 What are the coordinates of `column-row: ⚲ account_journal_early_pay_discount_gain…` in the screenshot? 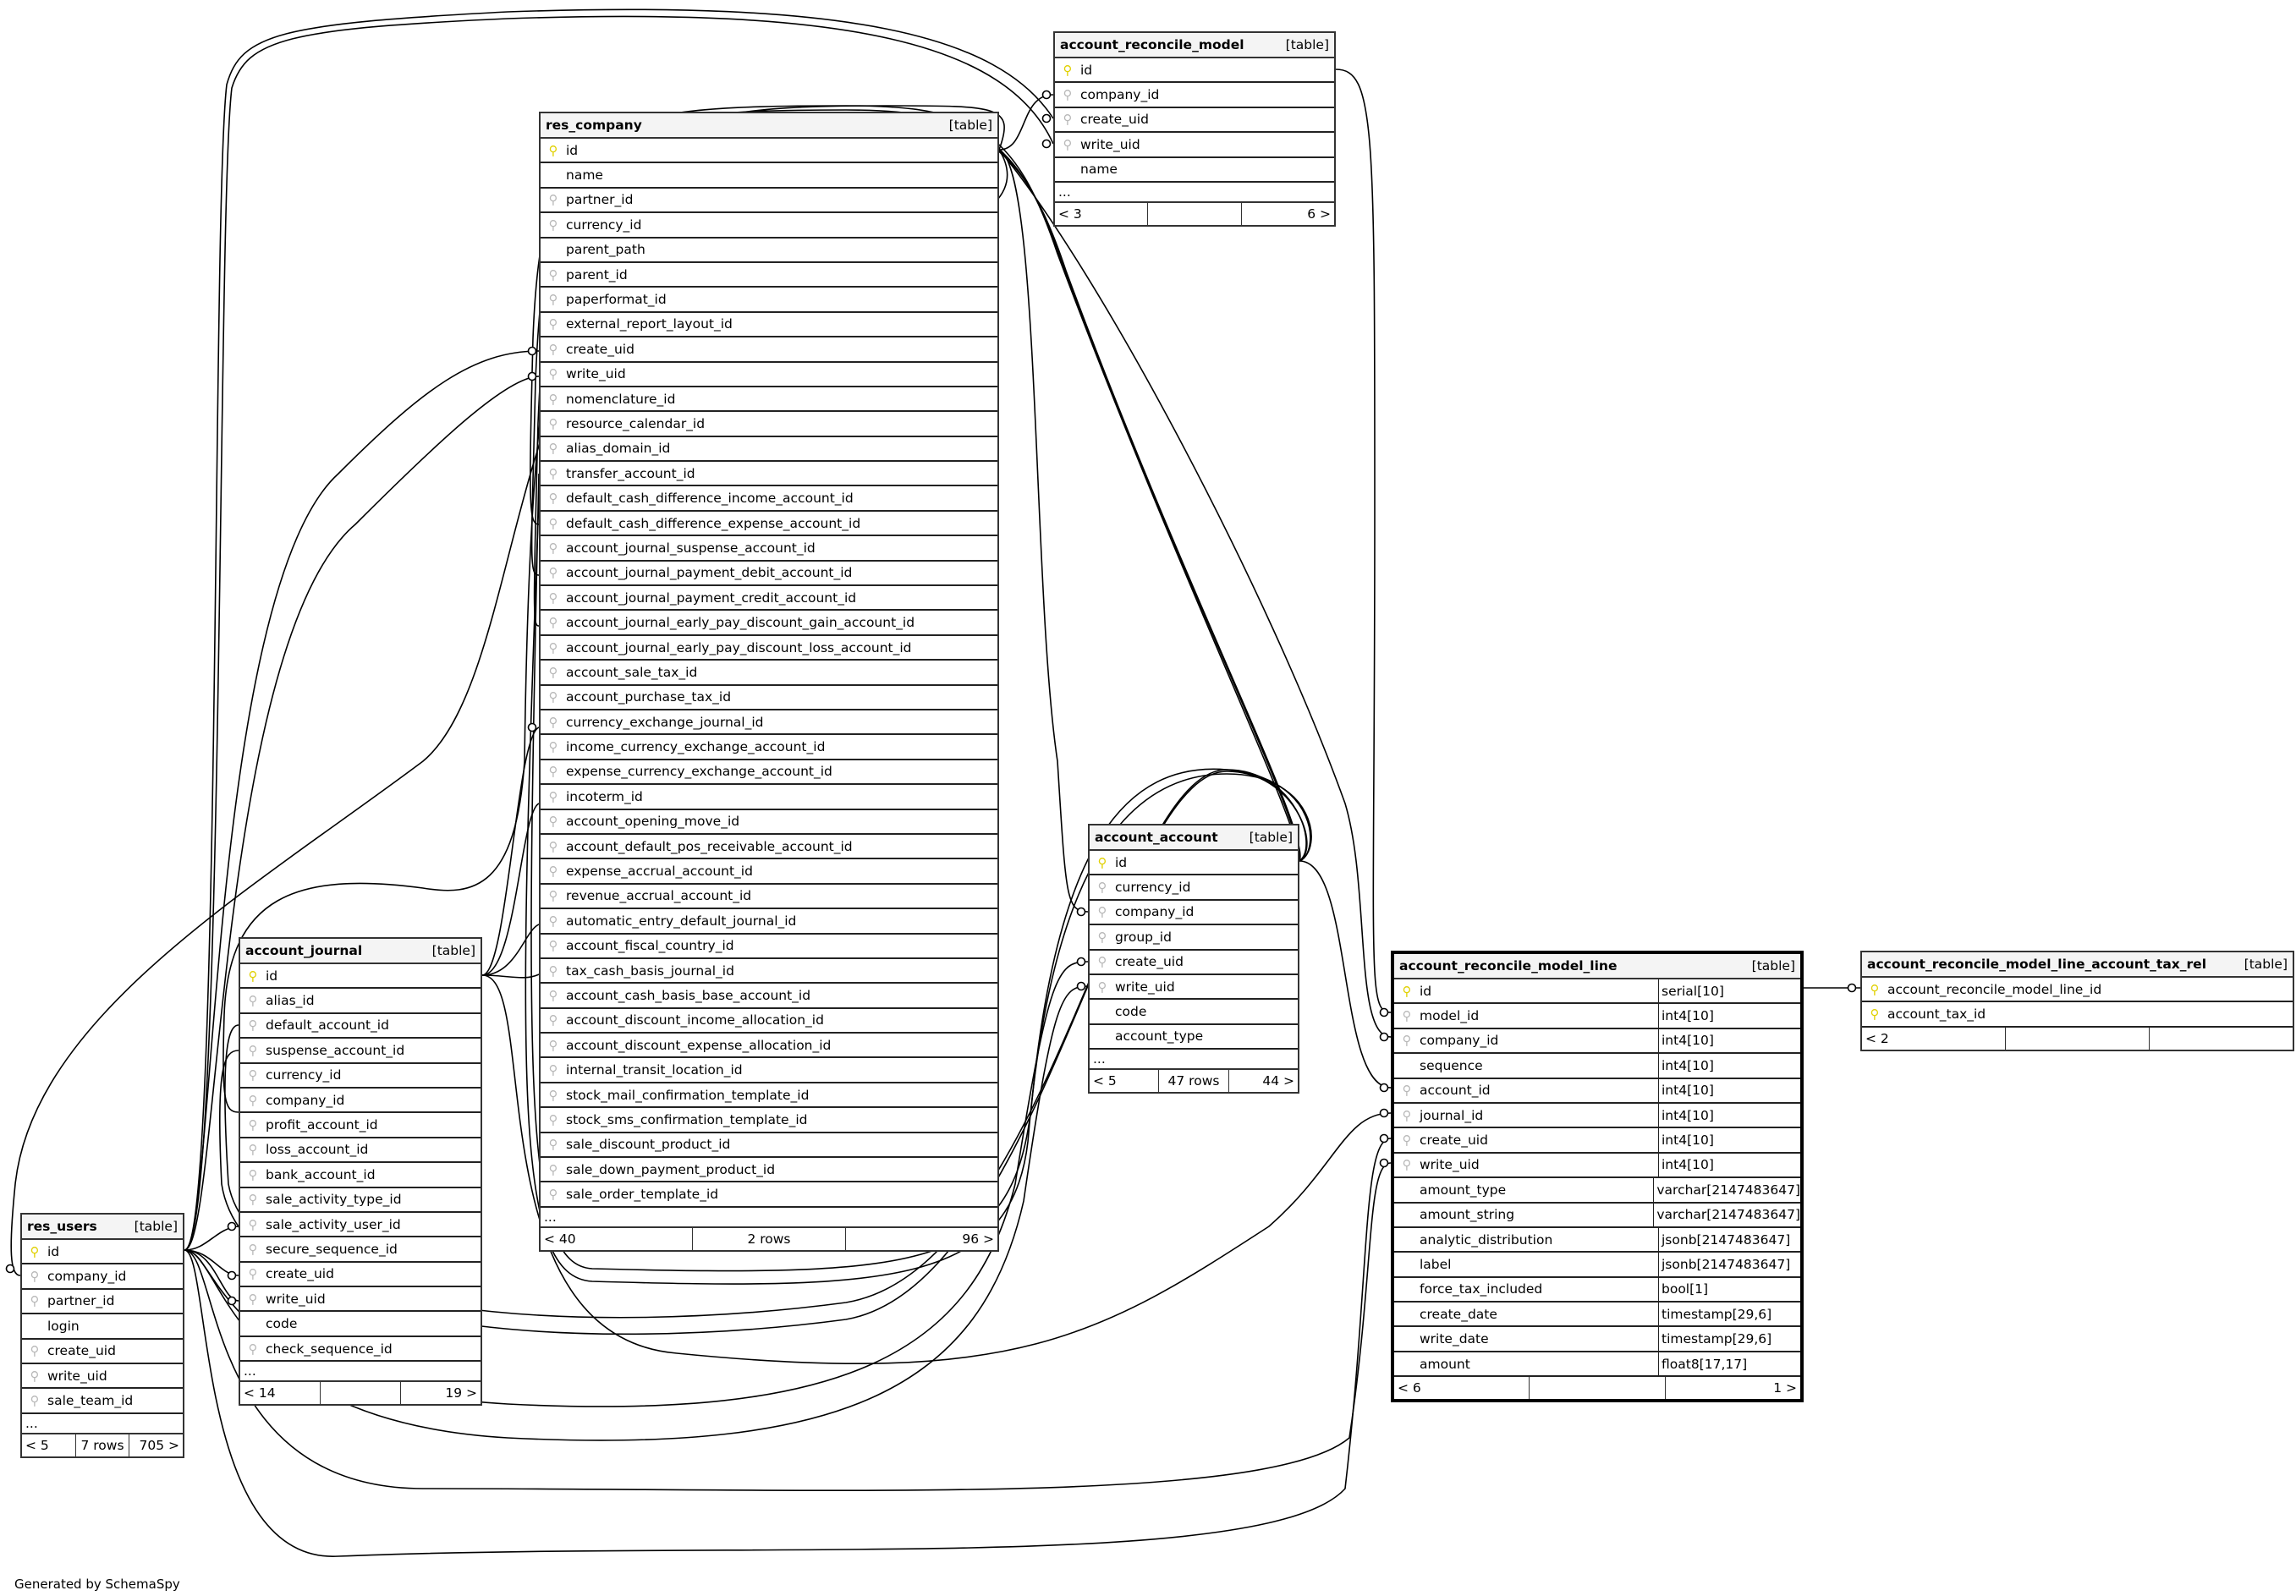 It's located at (769, 623).